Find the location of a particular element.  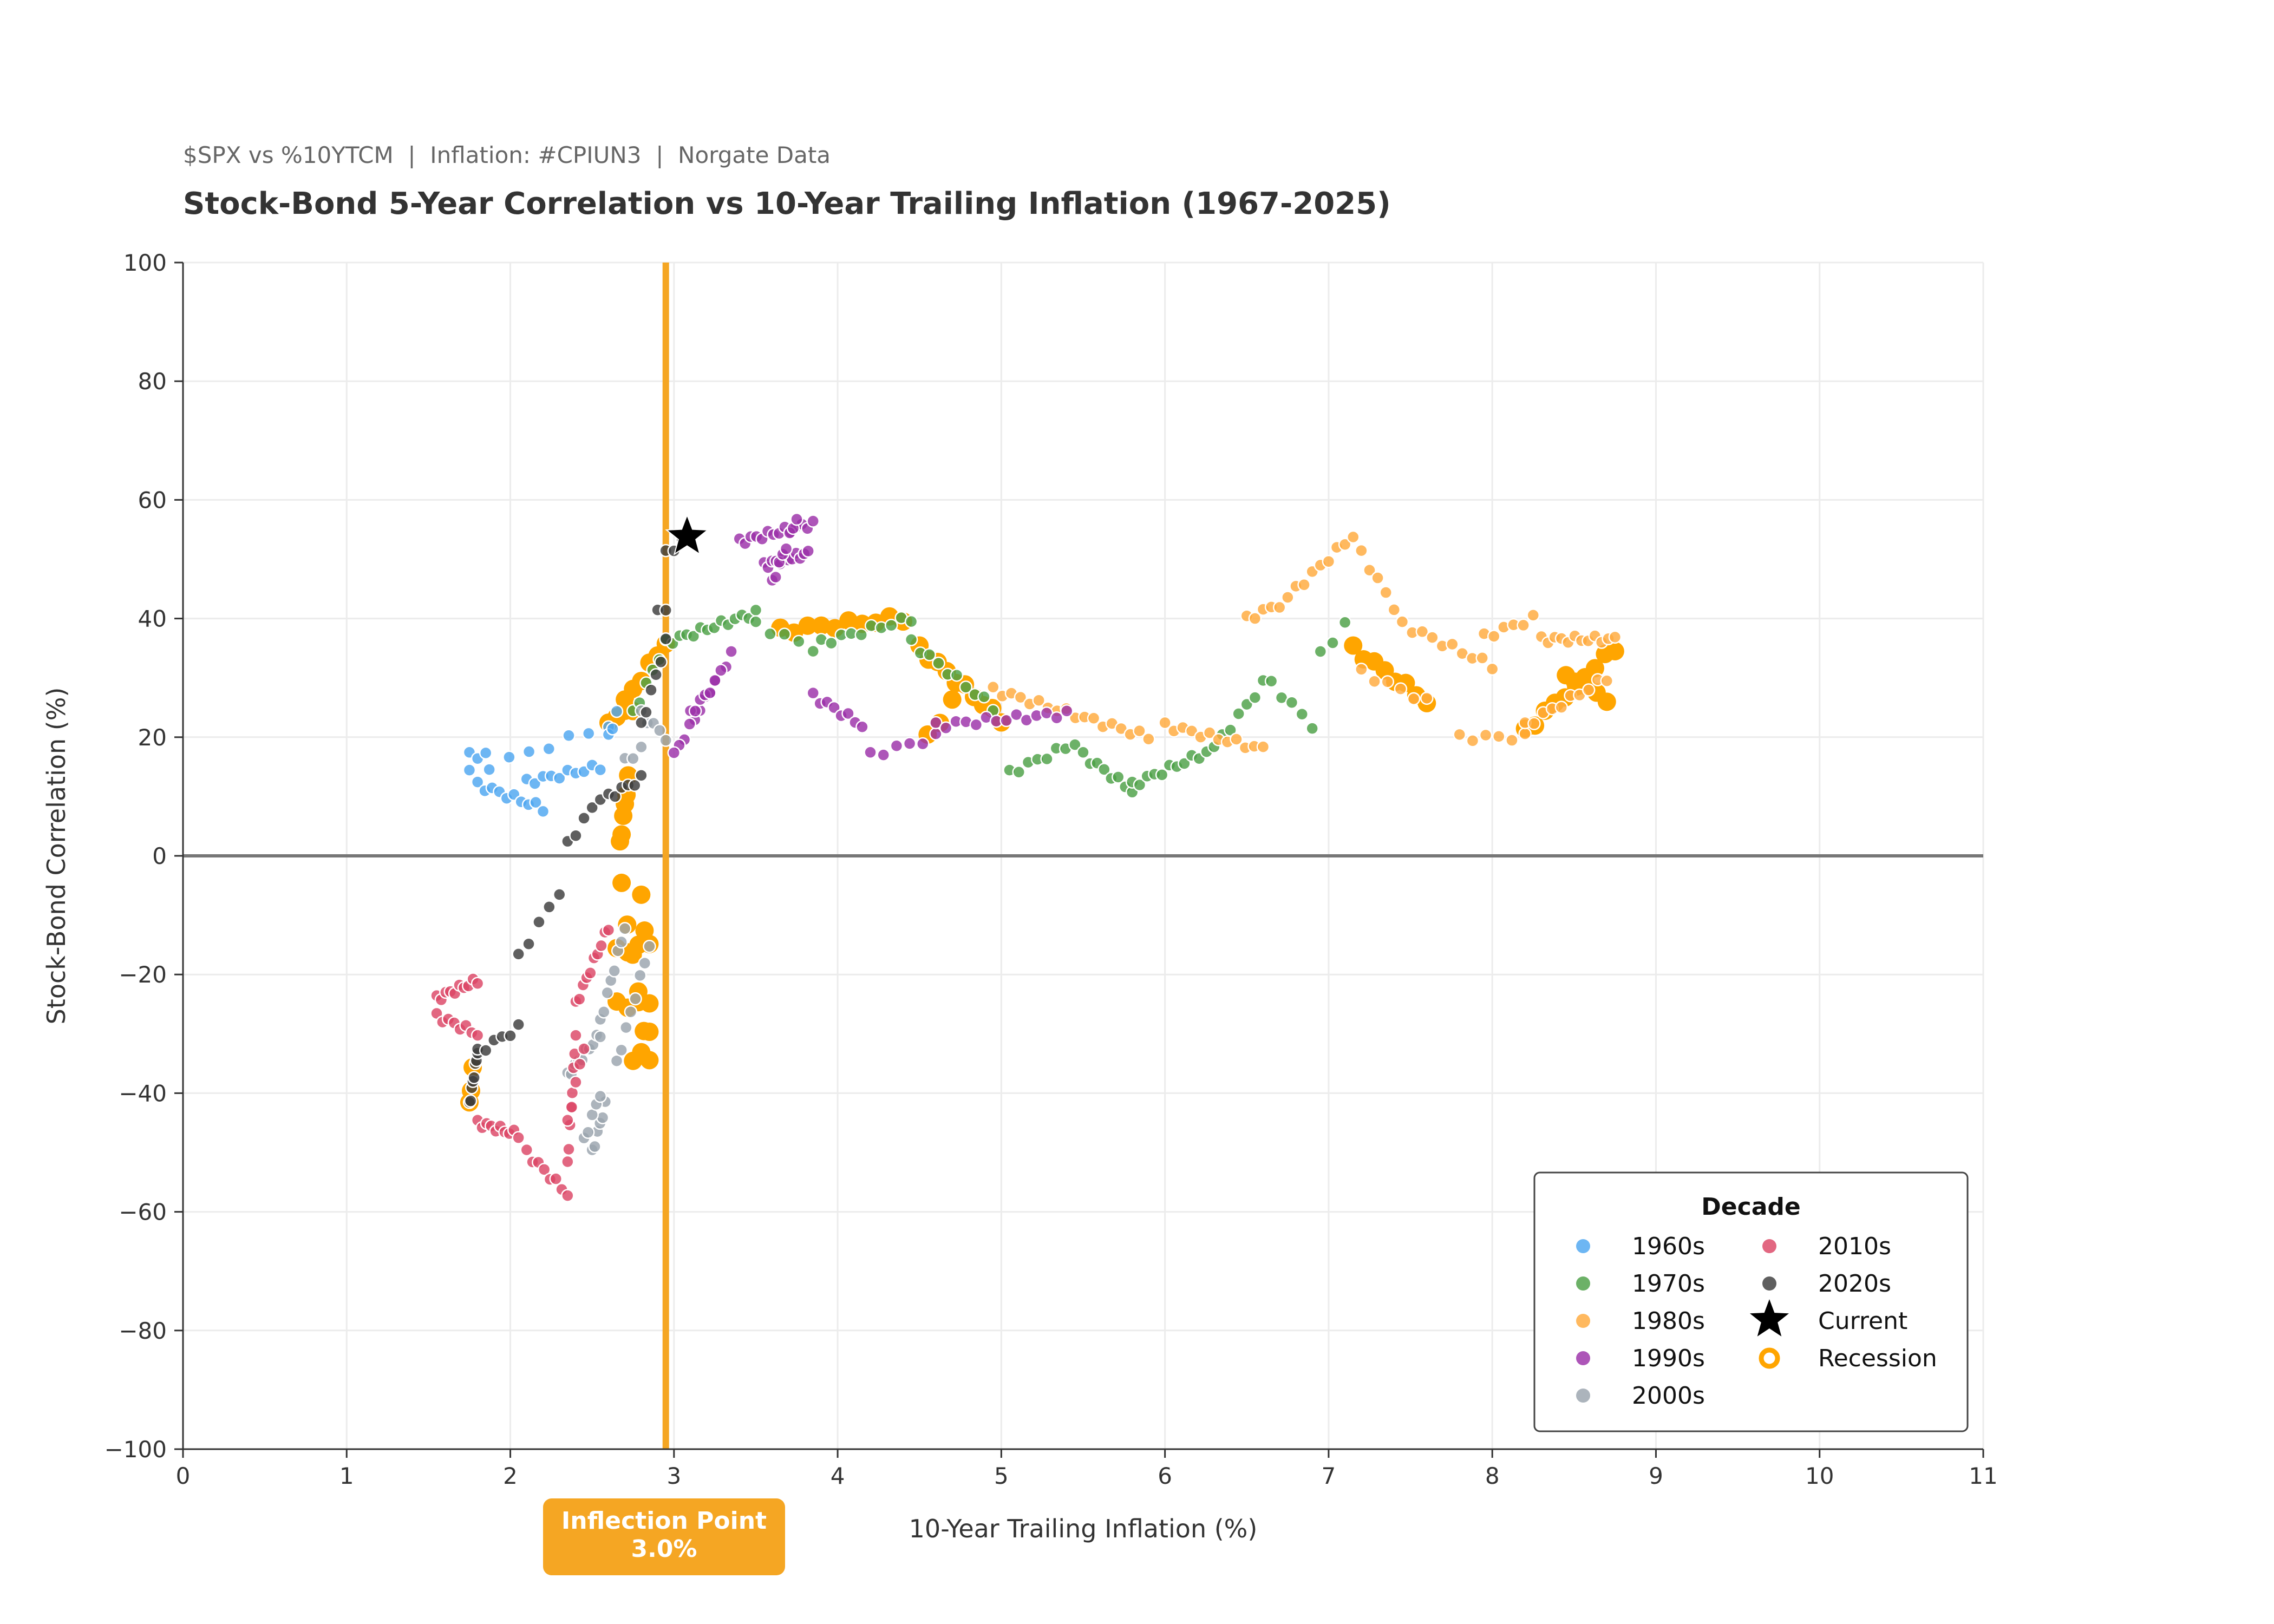

x-axis-label: 10-Year Trailing Inflation (%) is located at coordinates (1084, 1528).